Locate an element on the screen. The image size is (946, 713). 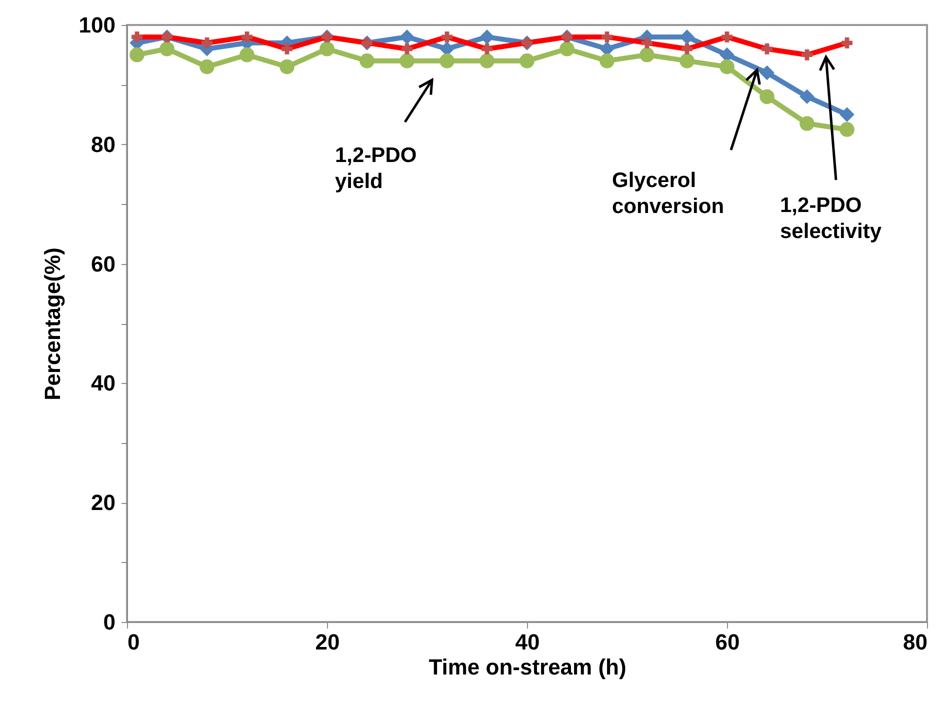
y-tick-label: 0 is located at coordinates (109, 622).